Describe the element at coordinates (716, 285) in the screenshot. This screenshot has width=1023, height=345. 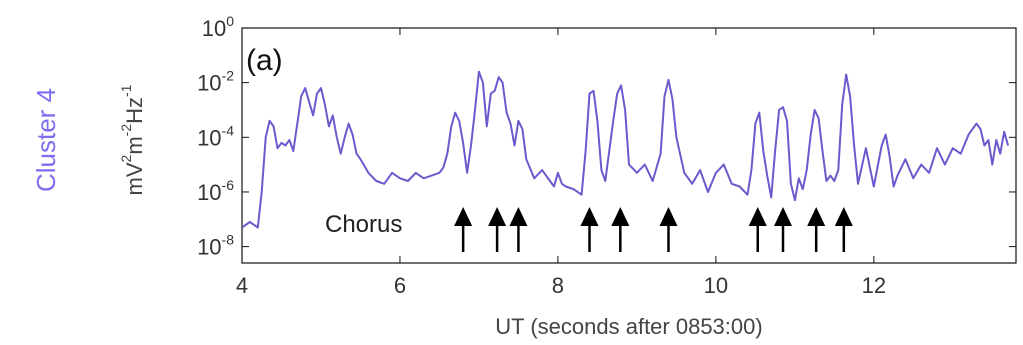
I see `x-tick-label: 10` at that location.